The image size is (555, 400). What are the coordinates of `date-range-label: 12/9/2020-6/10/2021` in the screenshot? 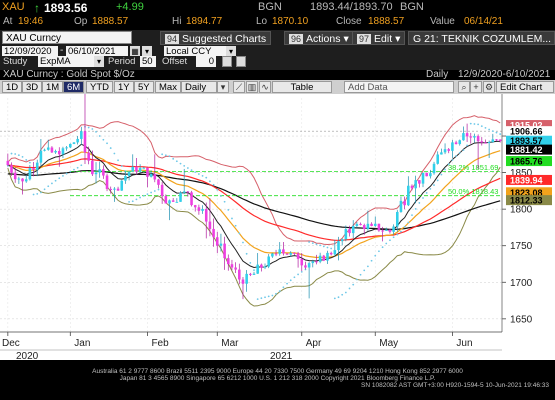 It's located at (504, 74).